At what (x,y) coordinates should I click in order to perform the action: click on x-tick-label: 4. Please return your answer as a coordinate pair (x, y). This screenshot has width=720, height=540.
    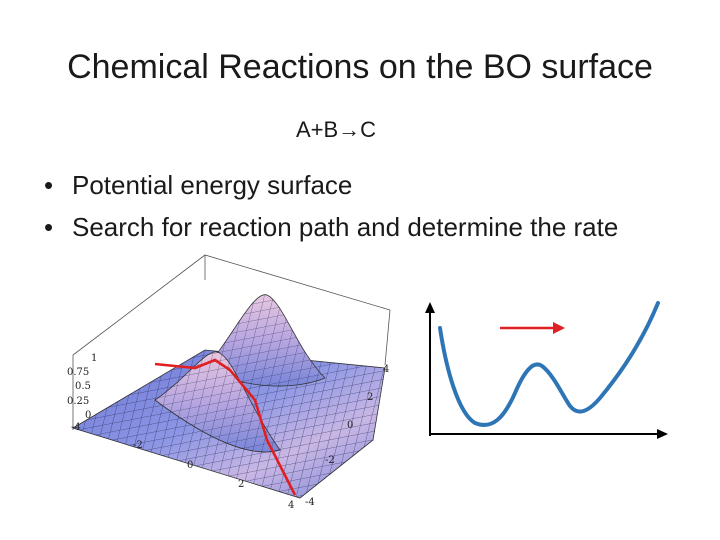
    Looking at the image, I should click on (291, 505).